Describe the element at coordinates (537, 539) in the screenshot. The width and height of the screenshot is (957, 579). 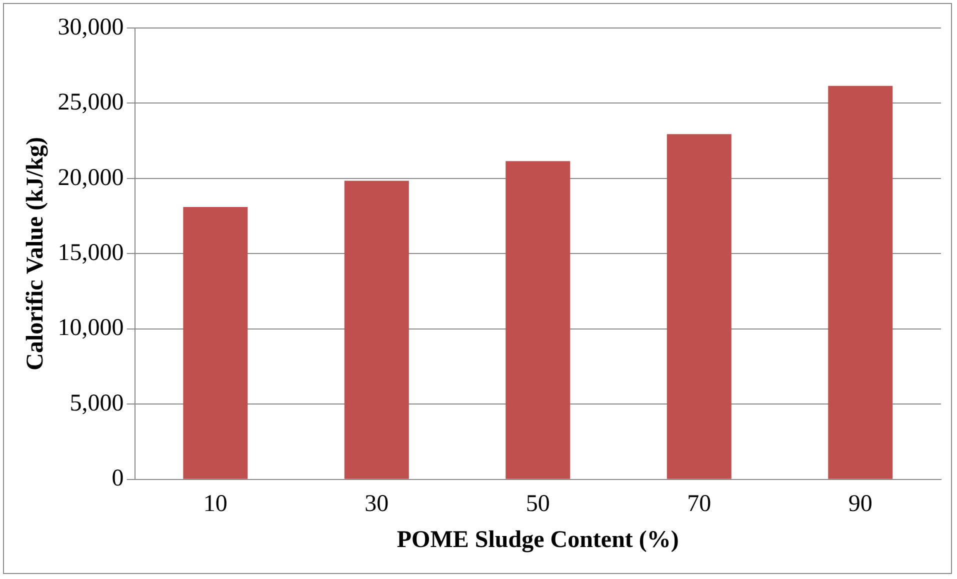
I see `x-axis-title: POME Sludge Content (%)` at that location.